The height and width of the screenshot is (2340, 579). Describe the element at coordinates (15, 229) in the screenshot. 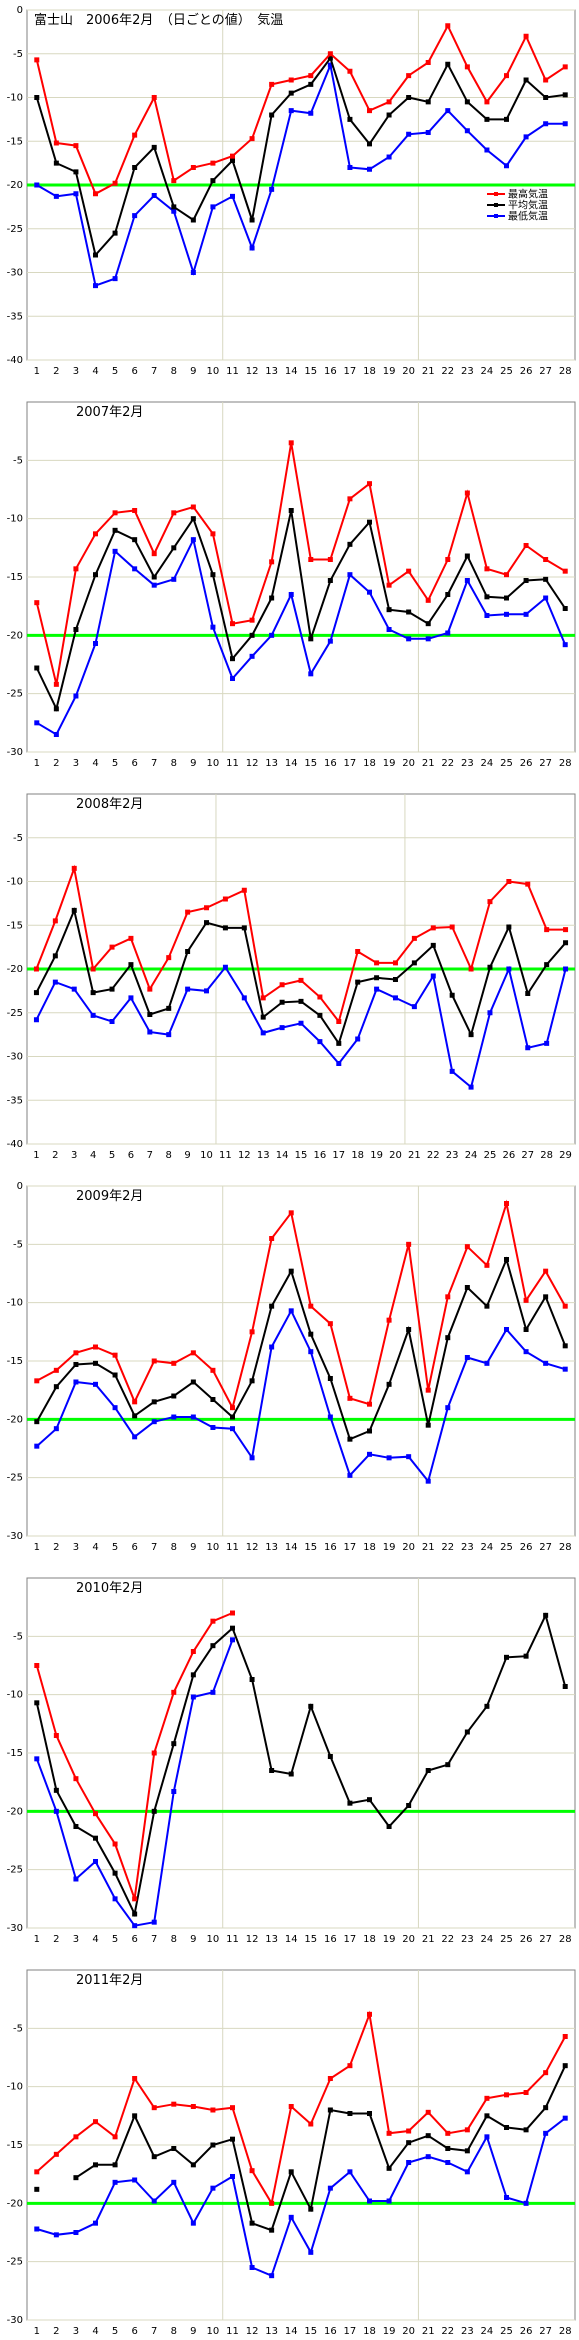

I see `y-tick-label: -25` at that location.